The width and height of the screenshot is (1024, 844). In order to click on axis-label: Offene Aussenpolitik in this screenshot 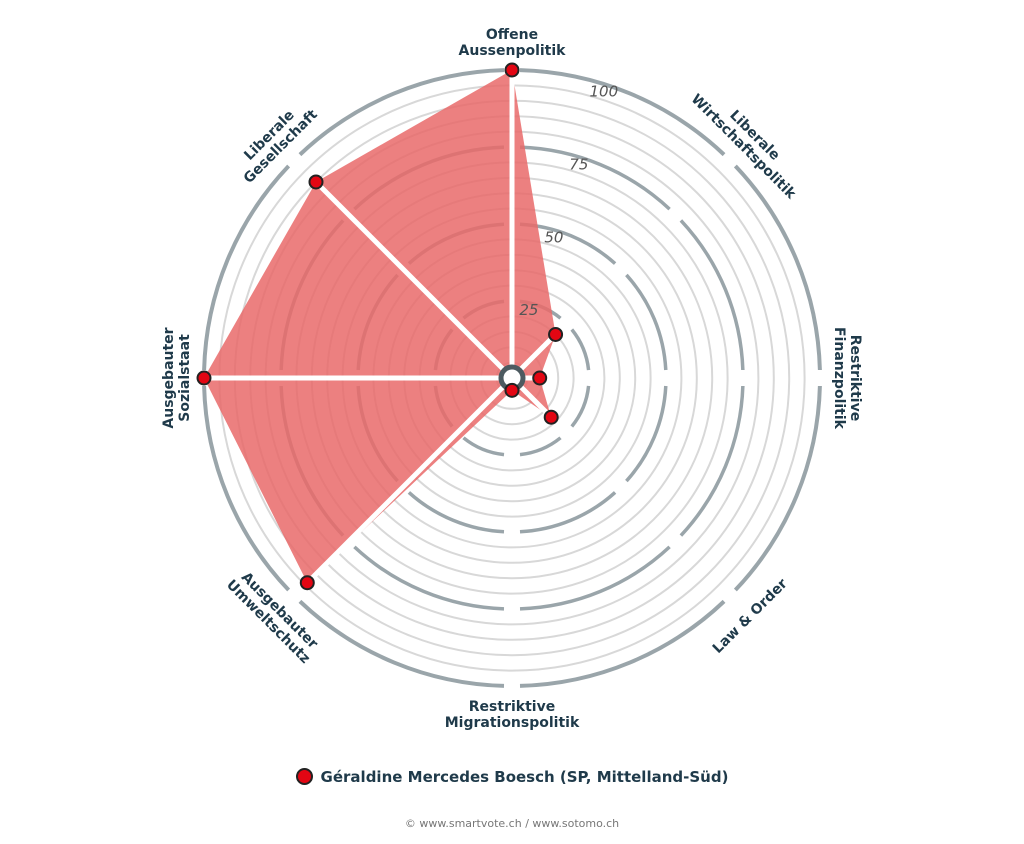, I will do `click(513, 43)`.